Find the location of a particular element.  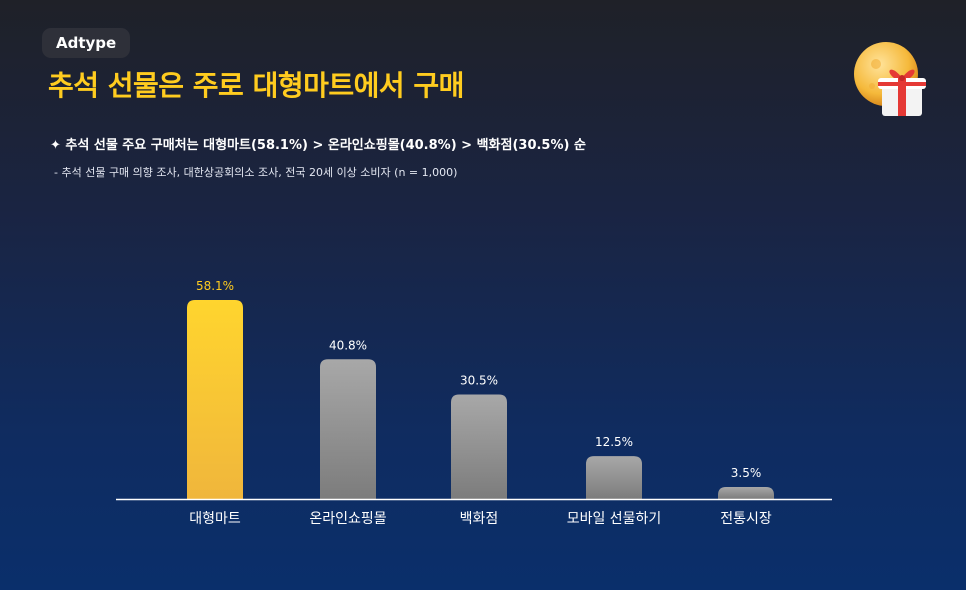

category-label-5: 전통시장 is located at coordinates (746, 519).